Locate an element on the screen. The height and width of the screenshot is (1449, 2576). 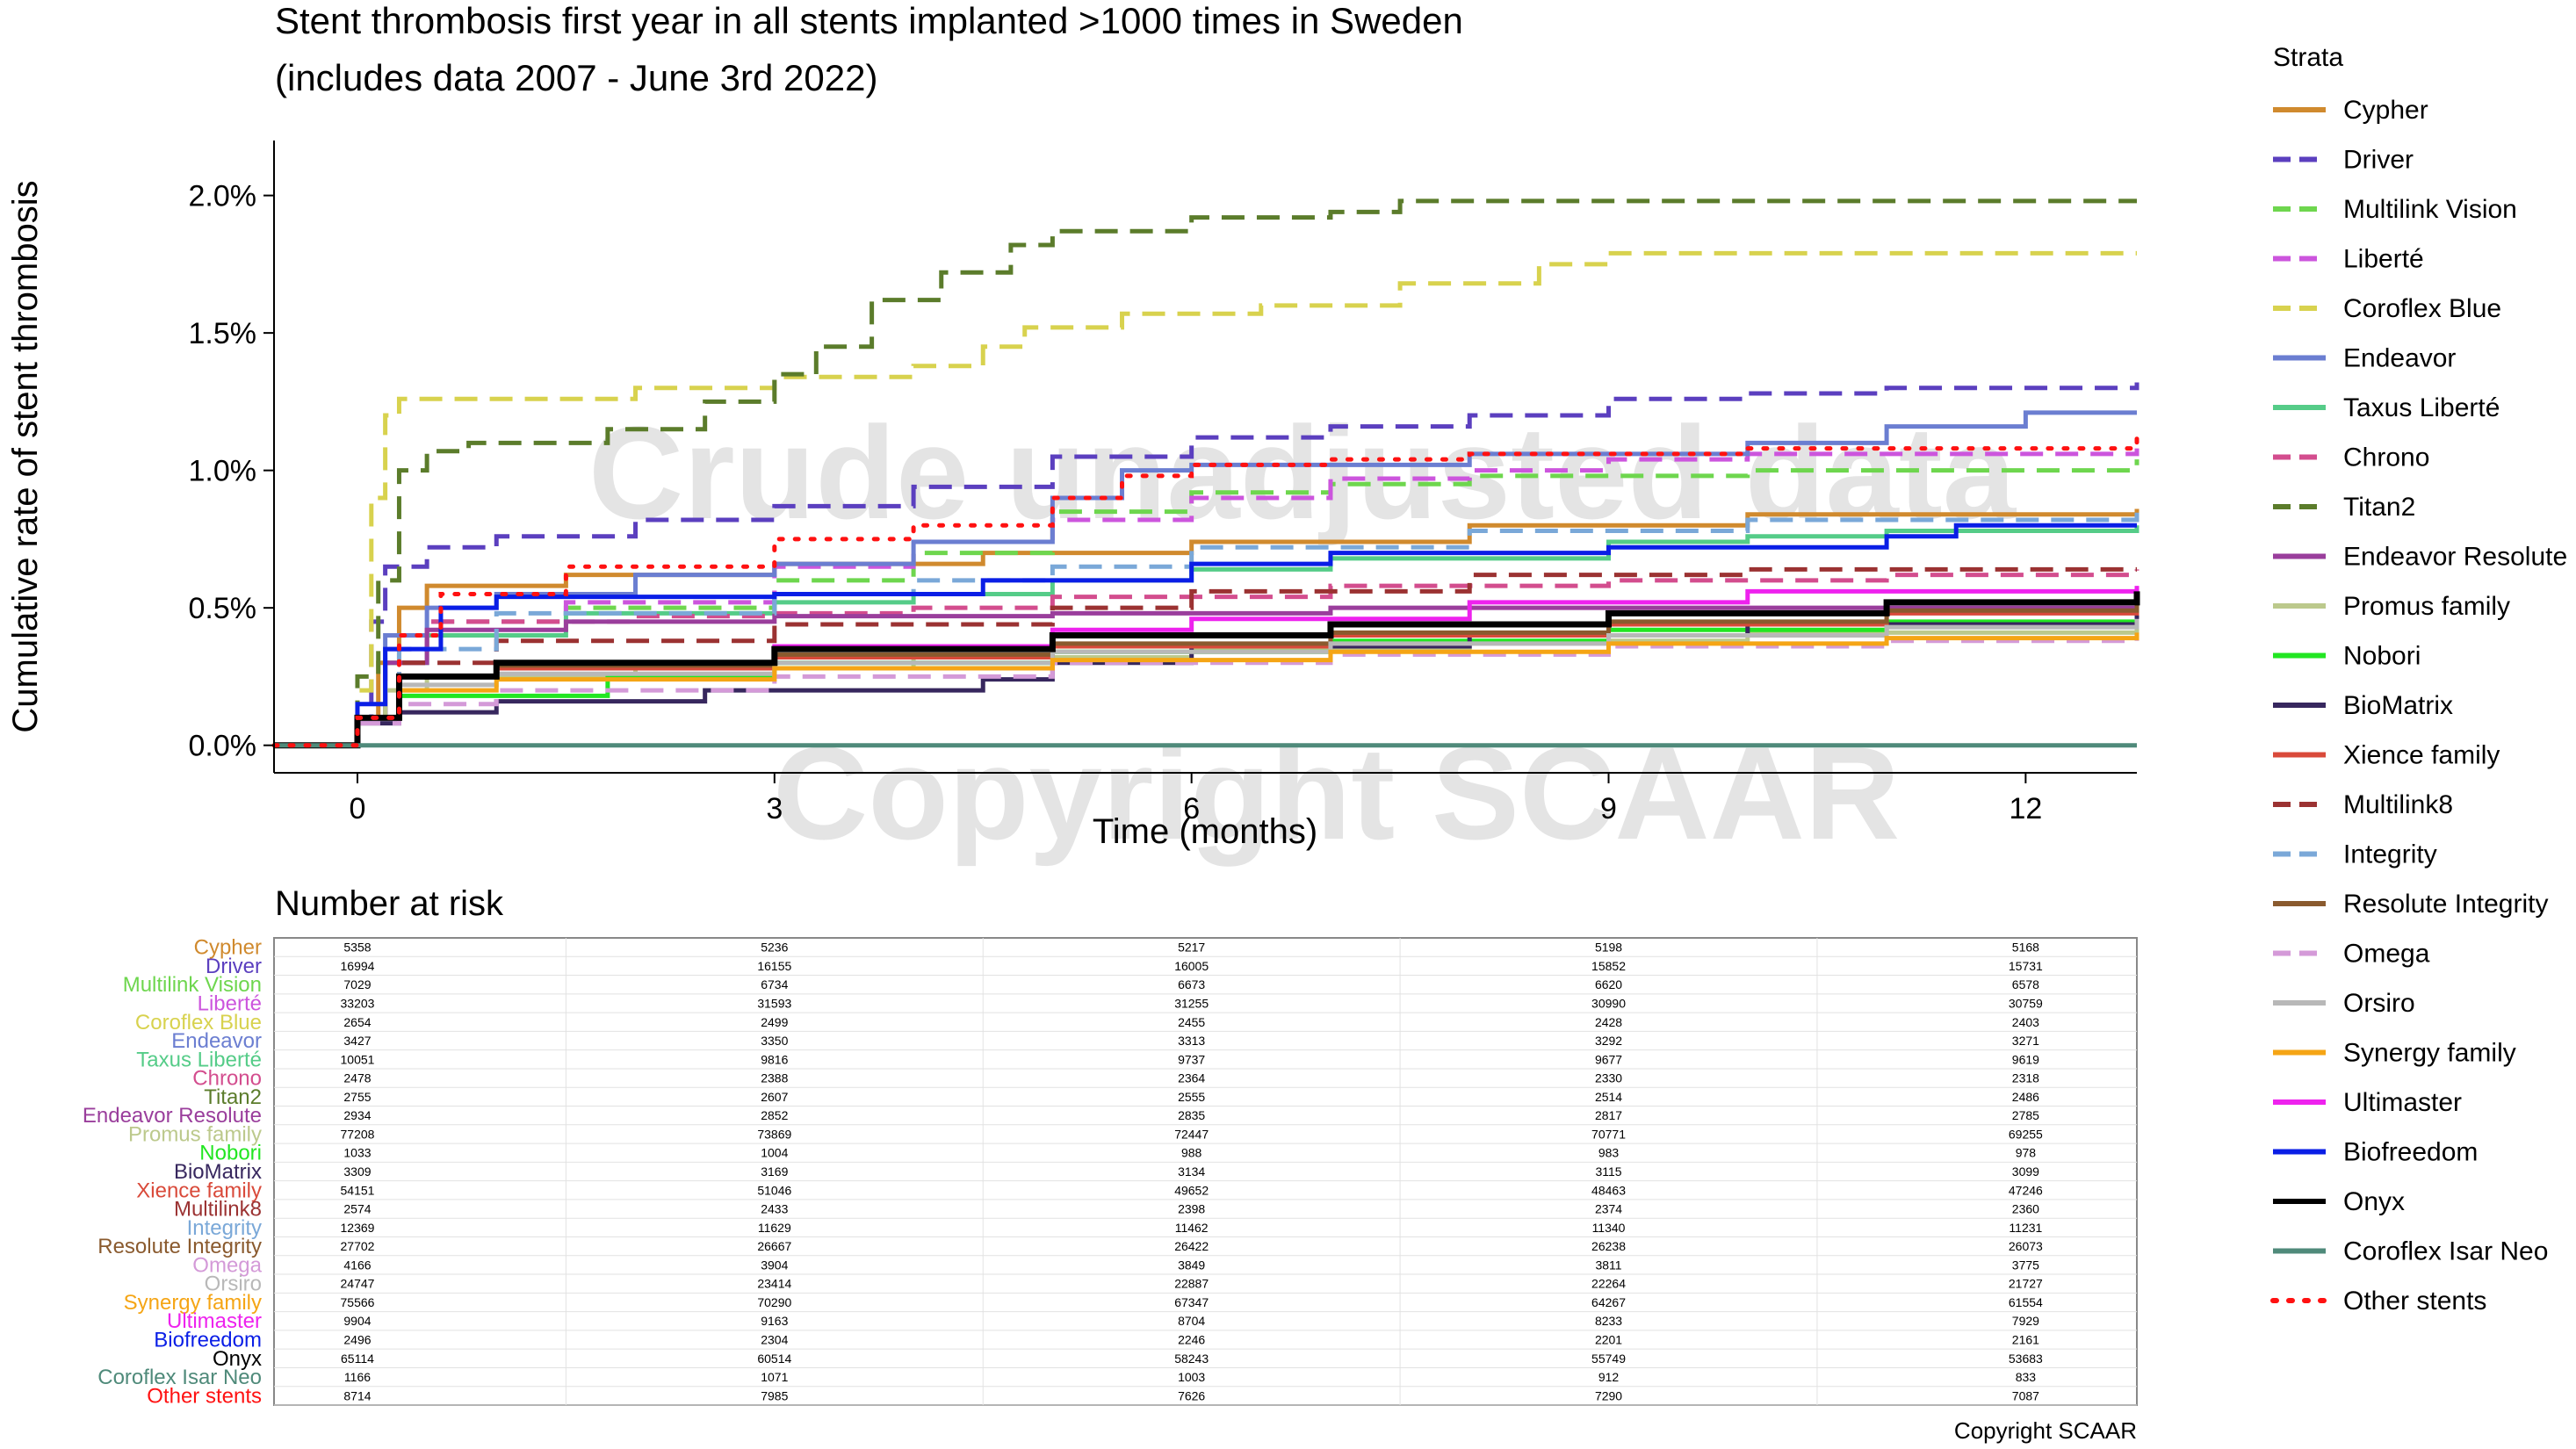
risk-value: 31255 is located at coordinates (1191, 1003).